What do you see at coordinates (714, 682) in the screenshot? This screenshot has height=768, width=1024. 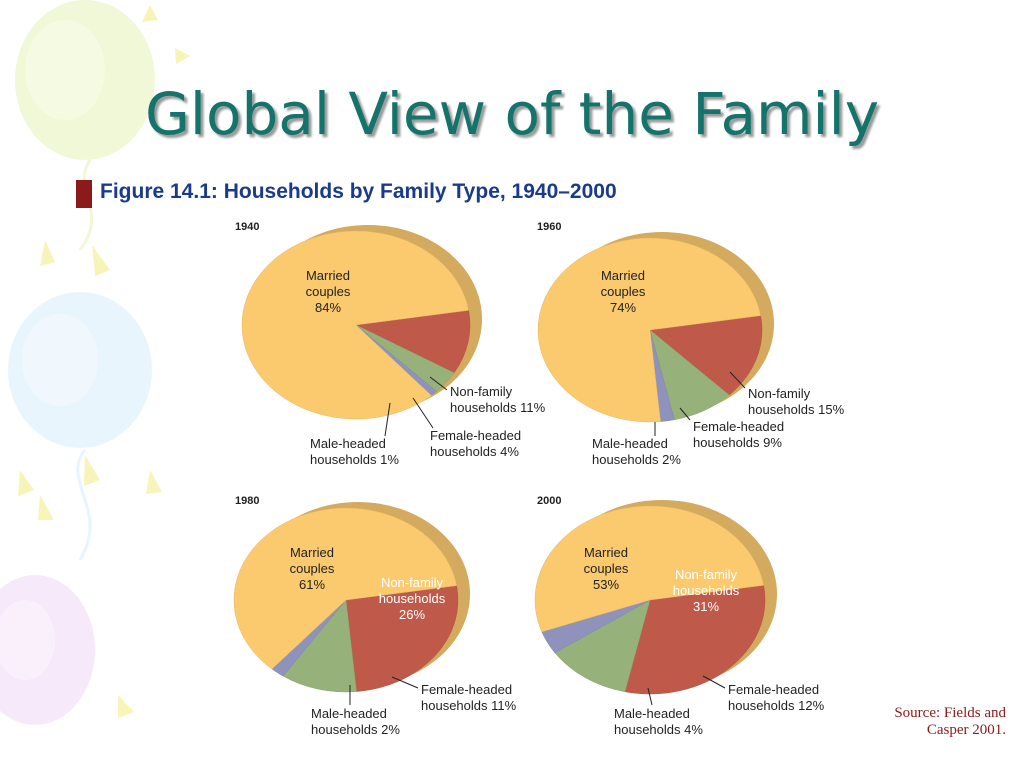 I see `leader-line-2000-female` at bounding box center [714, 682].